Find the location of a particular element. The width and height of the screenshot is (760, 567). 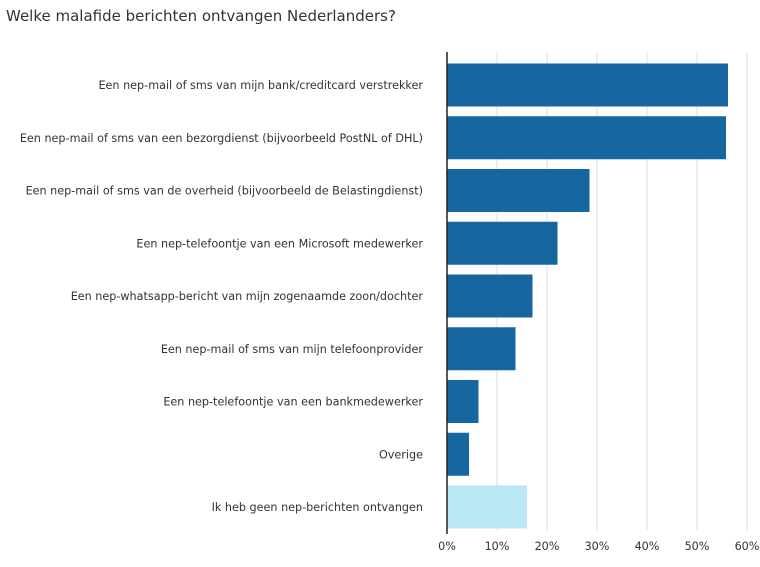

category-label: Overige is located at coordinates (401, 454).